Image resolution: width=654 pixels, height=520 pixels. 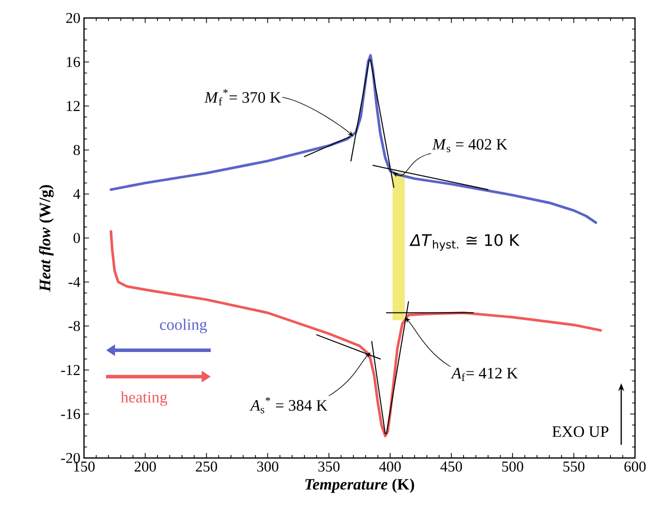 I want to click on x-axis-title: Temperature (K), so click(x=359, y=485).